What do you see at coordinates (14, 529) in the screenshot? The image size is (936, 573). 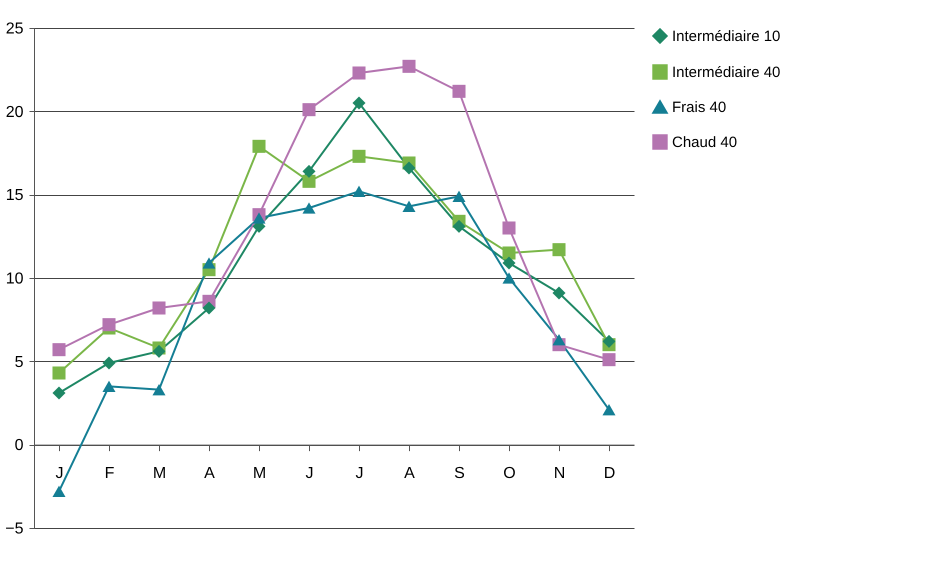 I see `y-tick-label: −5` at bounding box center [14, 529].